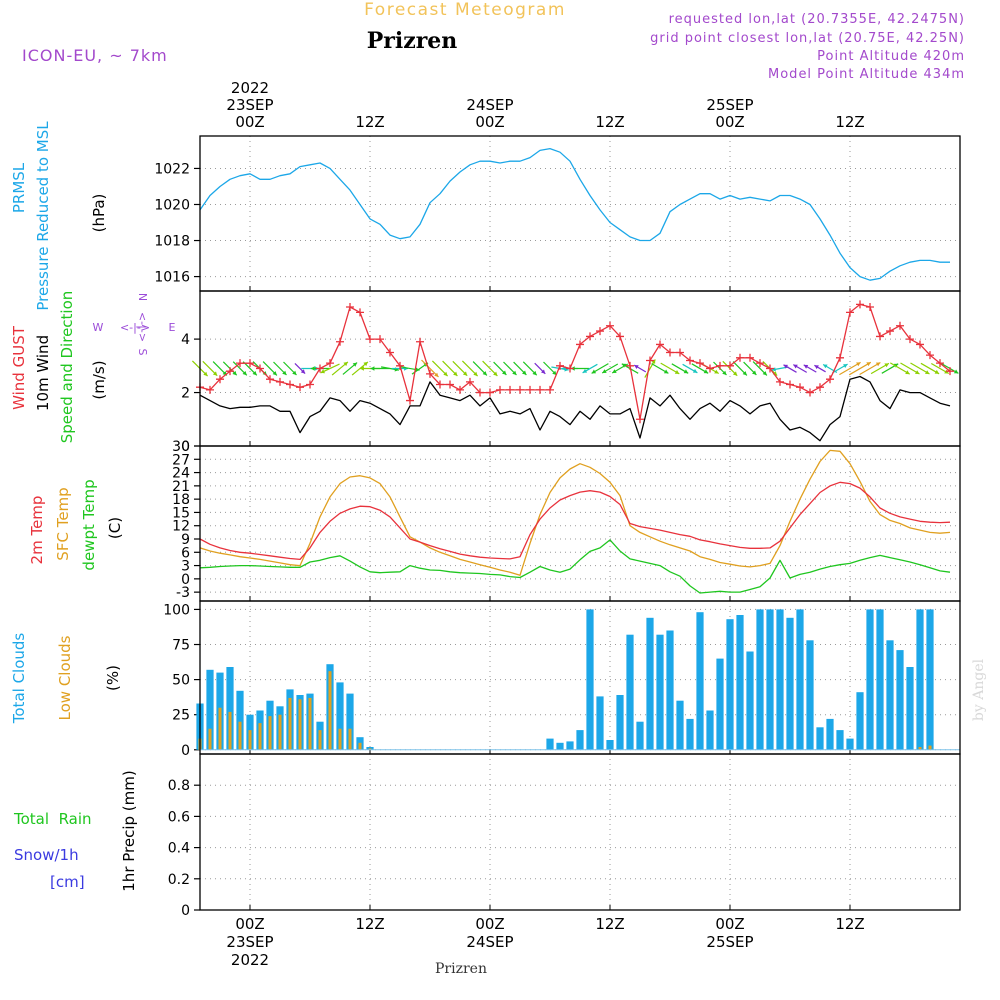 The height and width of the screenshot is (1000, 1000). I want to click on top-time-label: 2022, so click(250, 88).